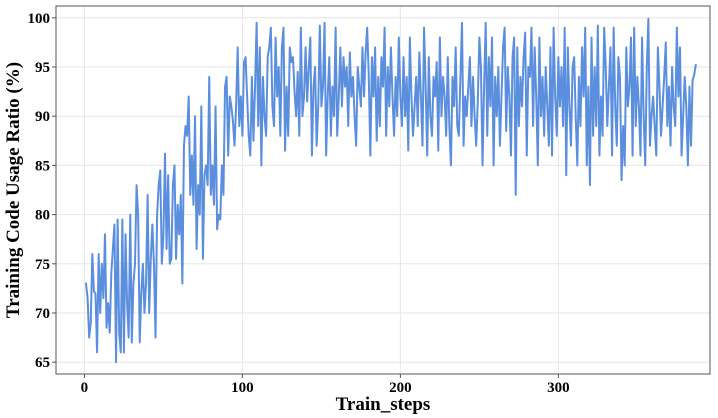 The width and height of the screenshot is (718, 418). Describe the element at coordinates (42, 314) in the screenshot. I see `y-tick-label: 70` at that location.